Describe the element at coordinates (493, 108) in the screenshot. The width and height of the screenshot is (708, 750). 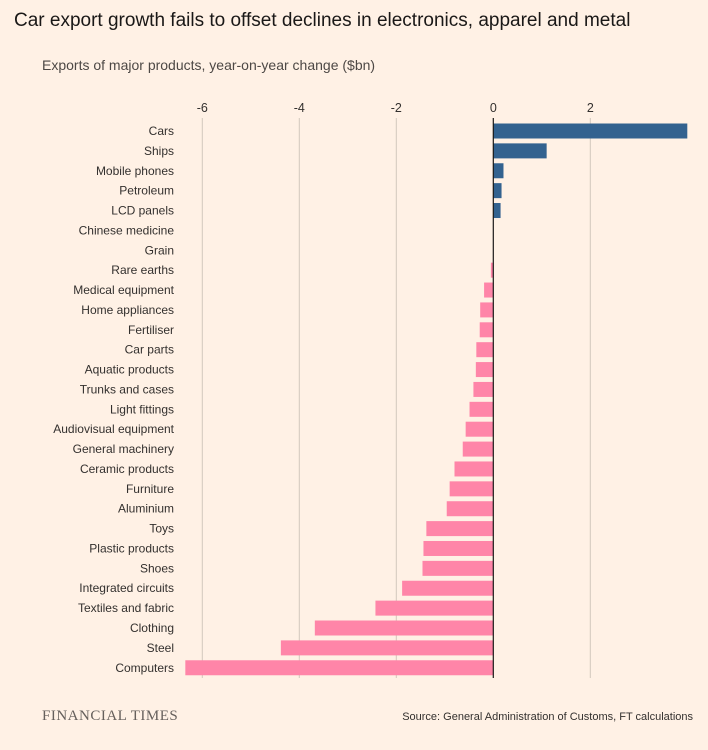
I see `x-tick-label: 0` at that location.